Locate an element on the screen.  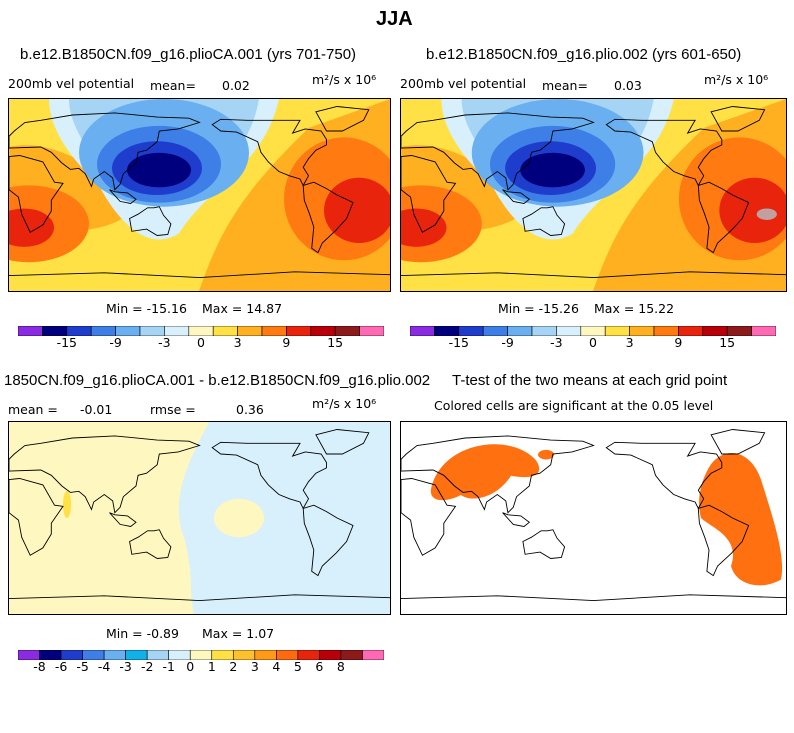
panel3-rmse-label: rmse = is located at coordinates (173, 409).